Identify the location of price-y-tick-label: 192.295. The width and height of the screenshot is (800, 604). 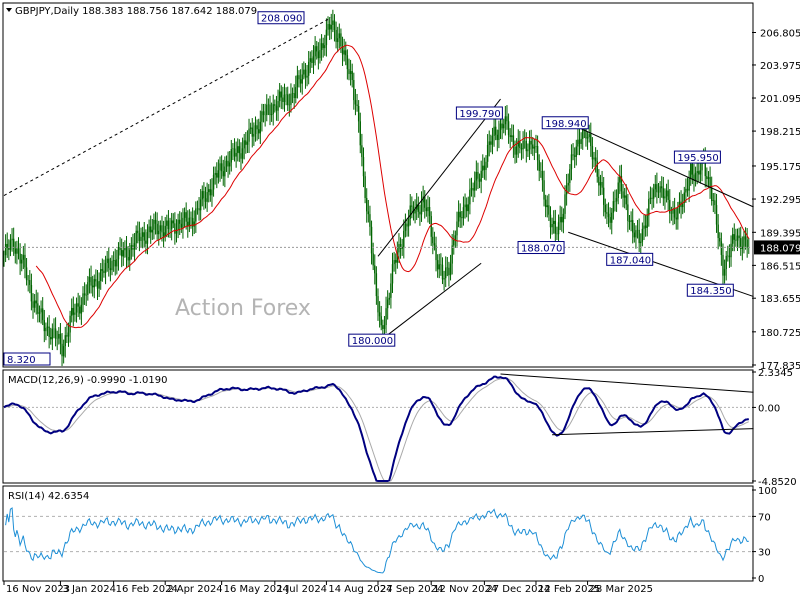
(780, 200).